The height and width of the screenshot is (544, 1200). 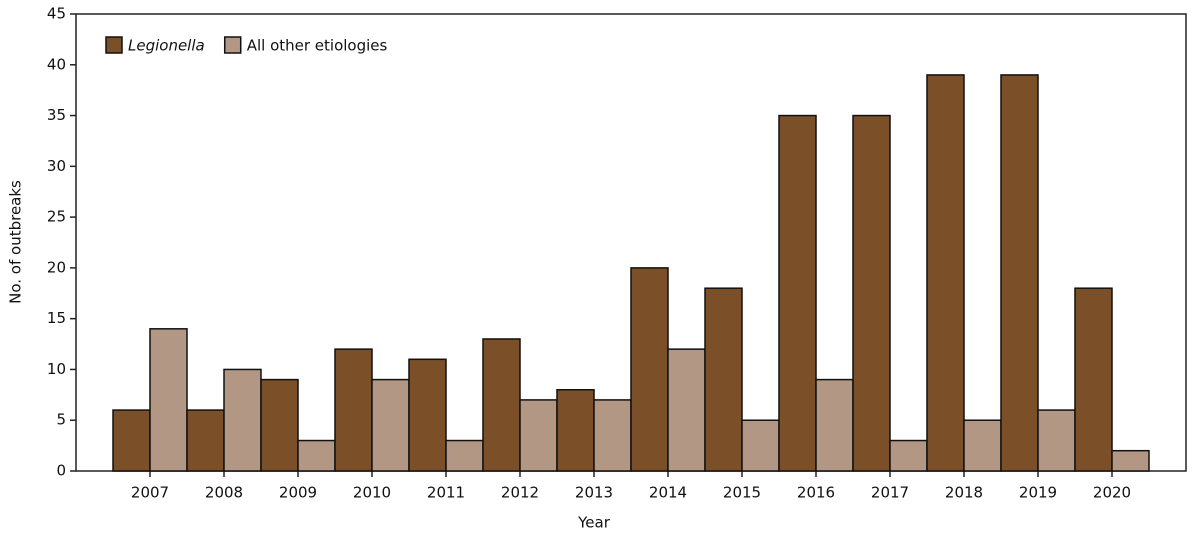 I want to click on x-tick-label: 2016, so click(x=816, y=493).